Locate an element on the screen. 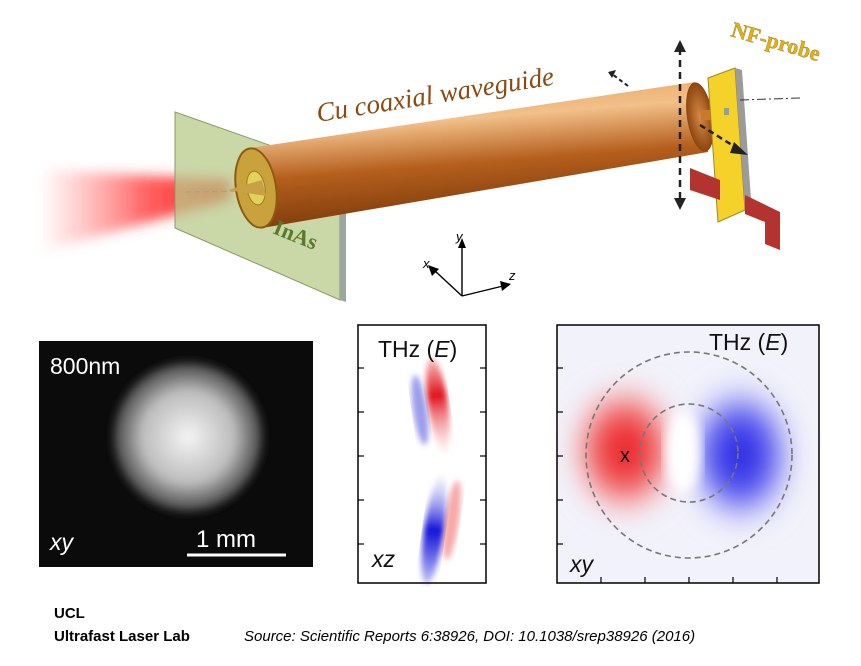 This screenshot has width=861, height=666. probe-holder-left is located at coordinates (705, 184).